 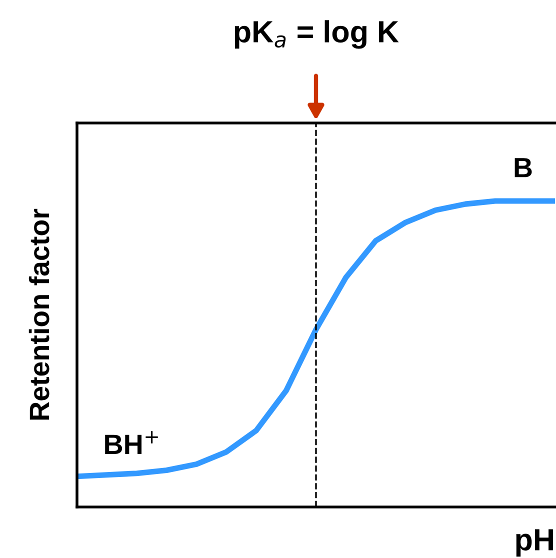 What do you see at coordinates (523, 168) in the screenshot?
I see `text: B` at bounding box center [523, 168].